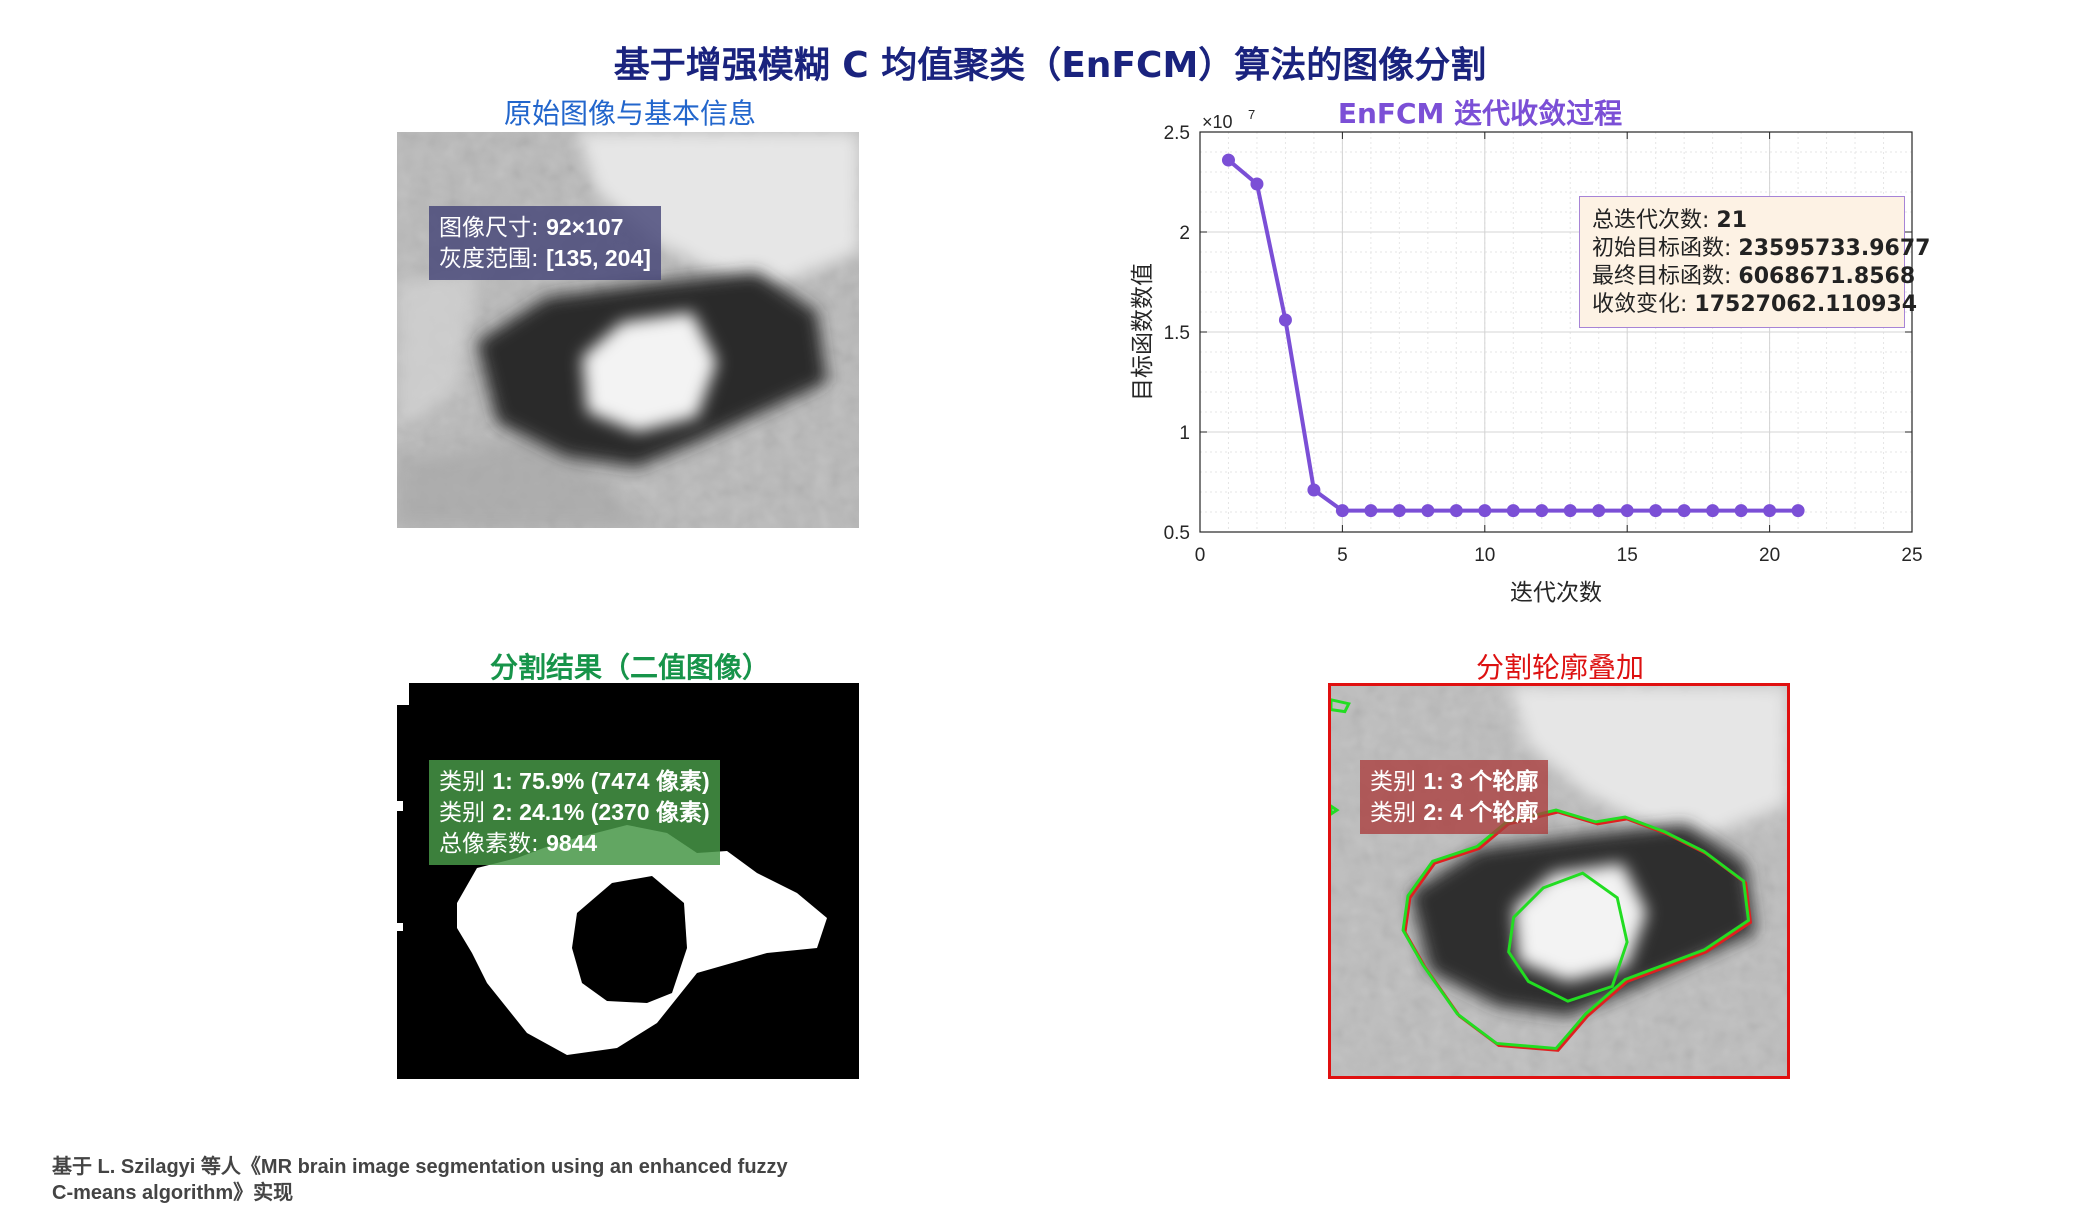  I want to click on segmentation-title: 分割结果（二值图像）, so click(629, 667).